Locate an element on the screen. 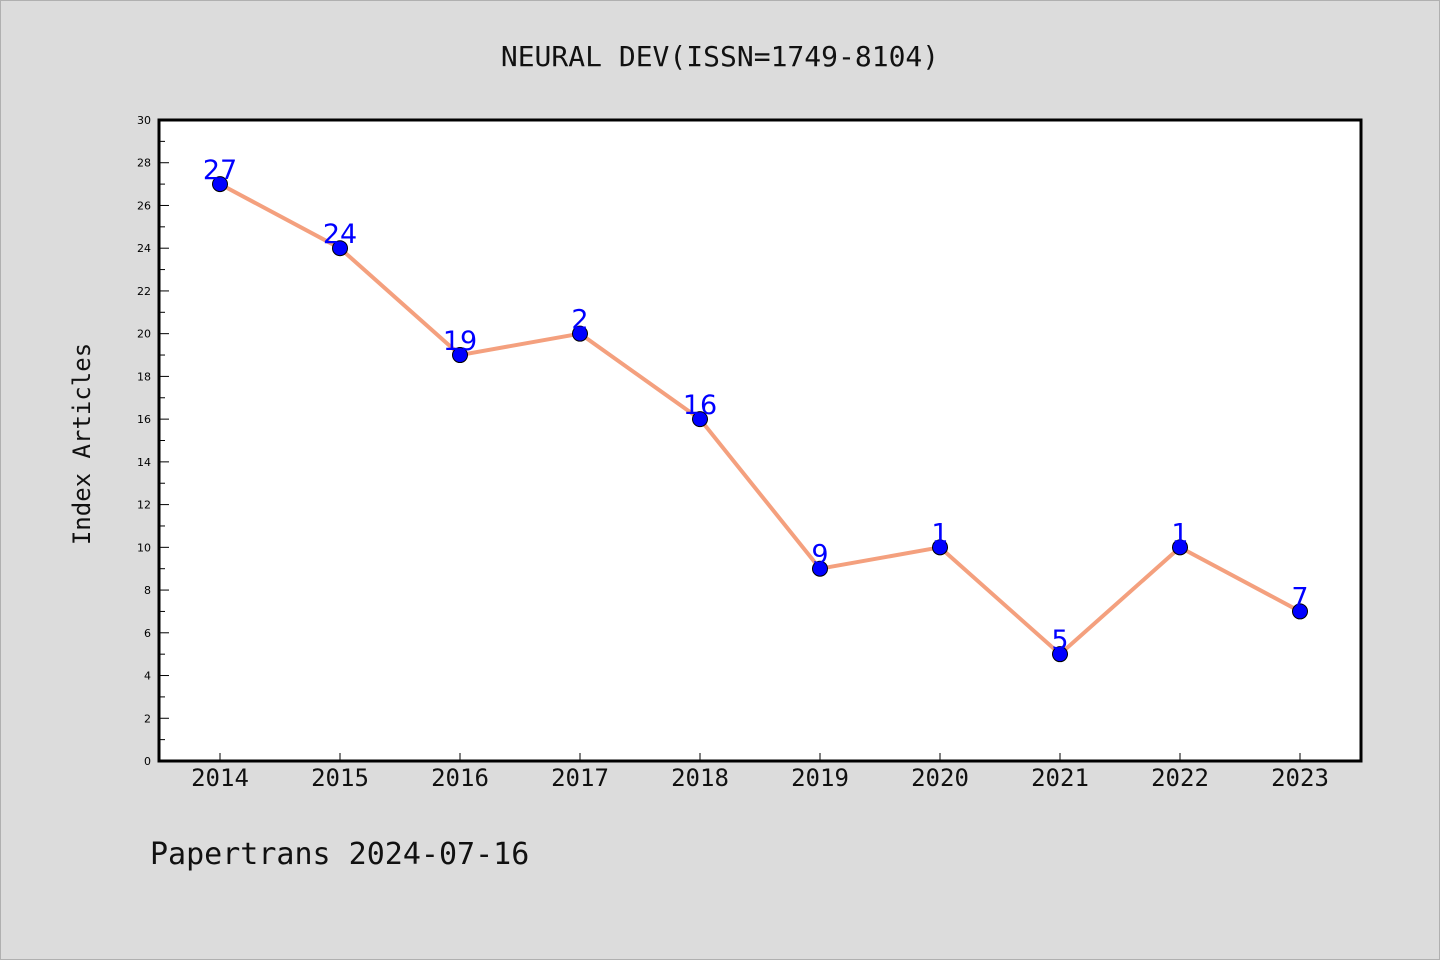  y-tick-label: 8 is located at coordinates (147, 590).